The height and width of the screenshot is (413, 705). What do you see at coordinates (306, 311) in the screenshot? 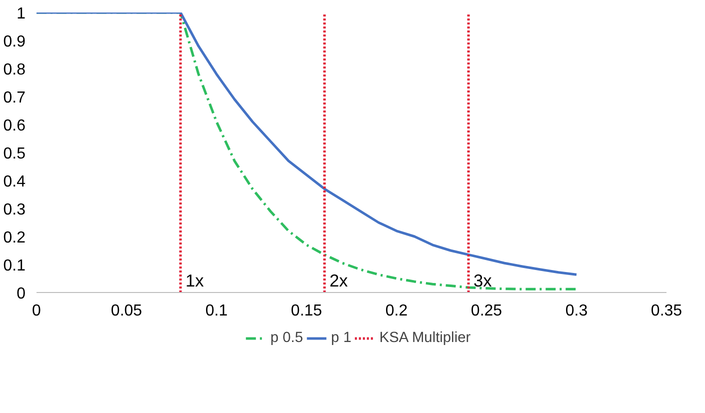
I see `x-tick-label: 0.15` at bounding box center [306, 311].